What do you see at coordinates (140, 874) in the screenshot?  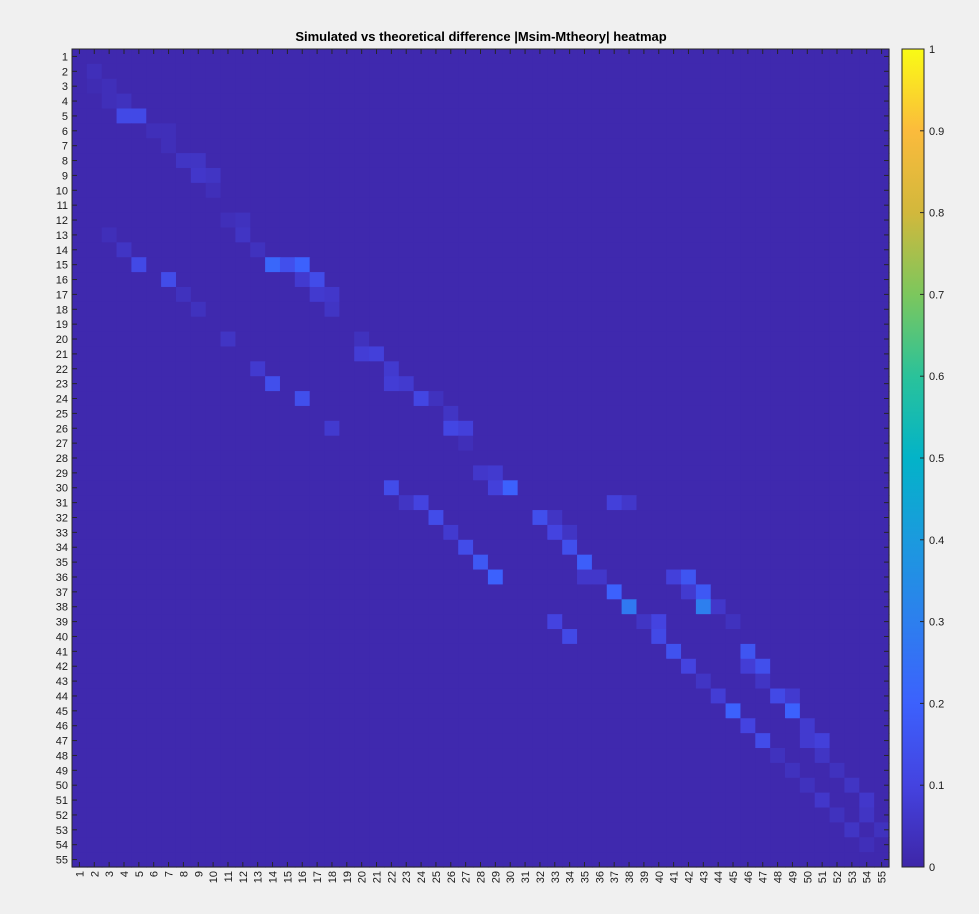 I see `x-tick-label: 5` at bounding box center [140, 874].